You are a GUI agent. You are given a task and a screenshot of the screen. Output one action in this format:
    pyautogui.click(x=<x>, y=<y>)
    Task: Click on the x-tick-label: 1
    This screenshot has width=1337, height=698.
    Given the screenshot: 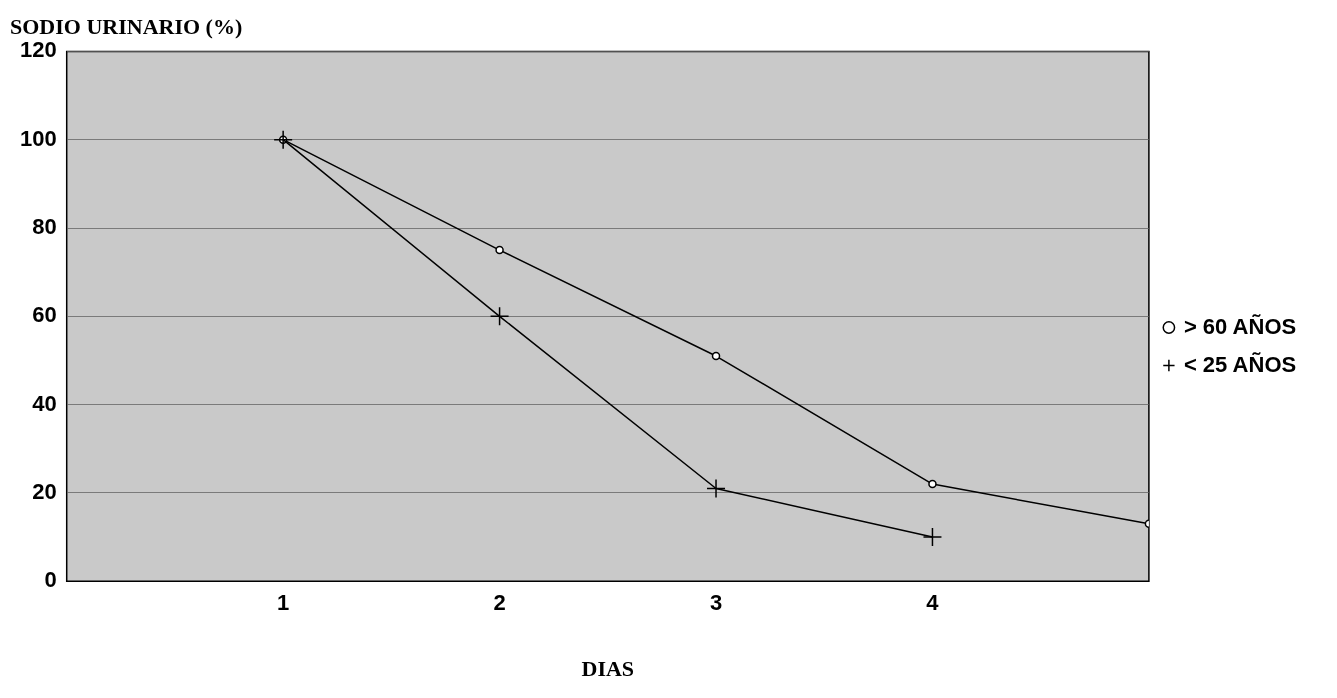 What is the action you would take?
    pyautogui.click(x=283, y=603)
    